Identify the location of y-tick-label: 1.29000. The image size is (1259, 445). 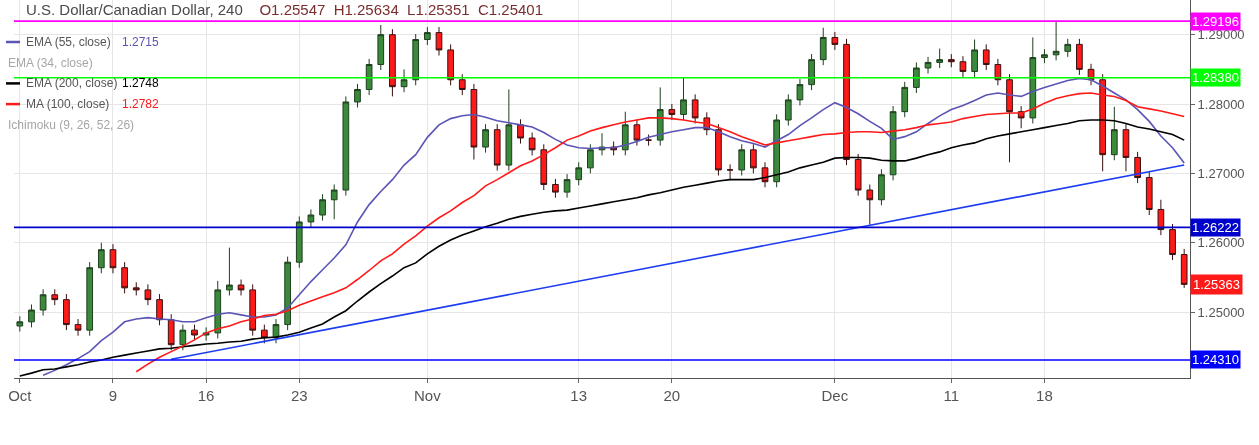
(1221, 35).